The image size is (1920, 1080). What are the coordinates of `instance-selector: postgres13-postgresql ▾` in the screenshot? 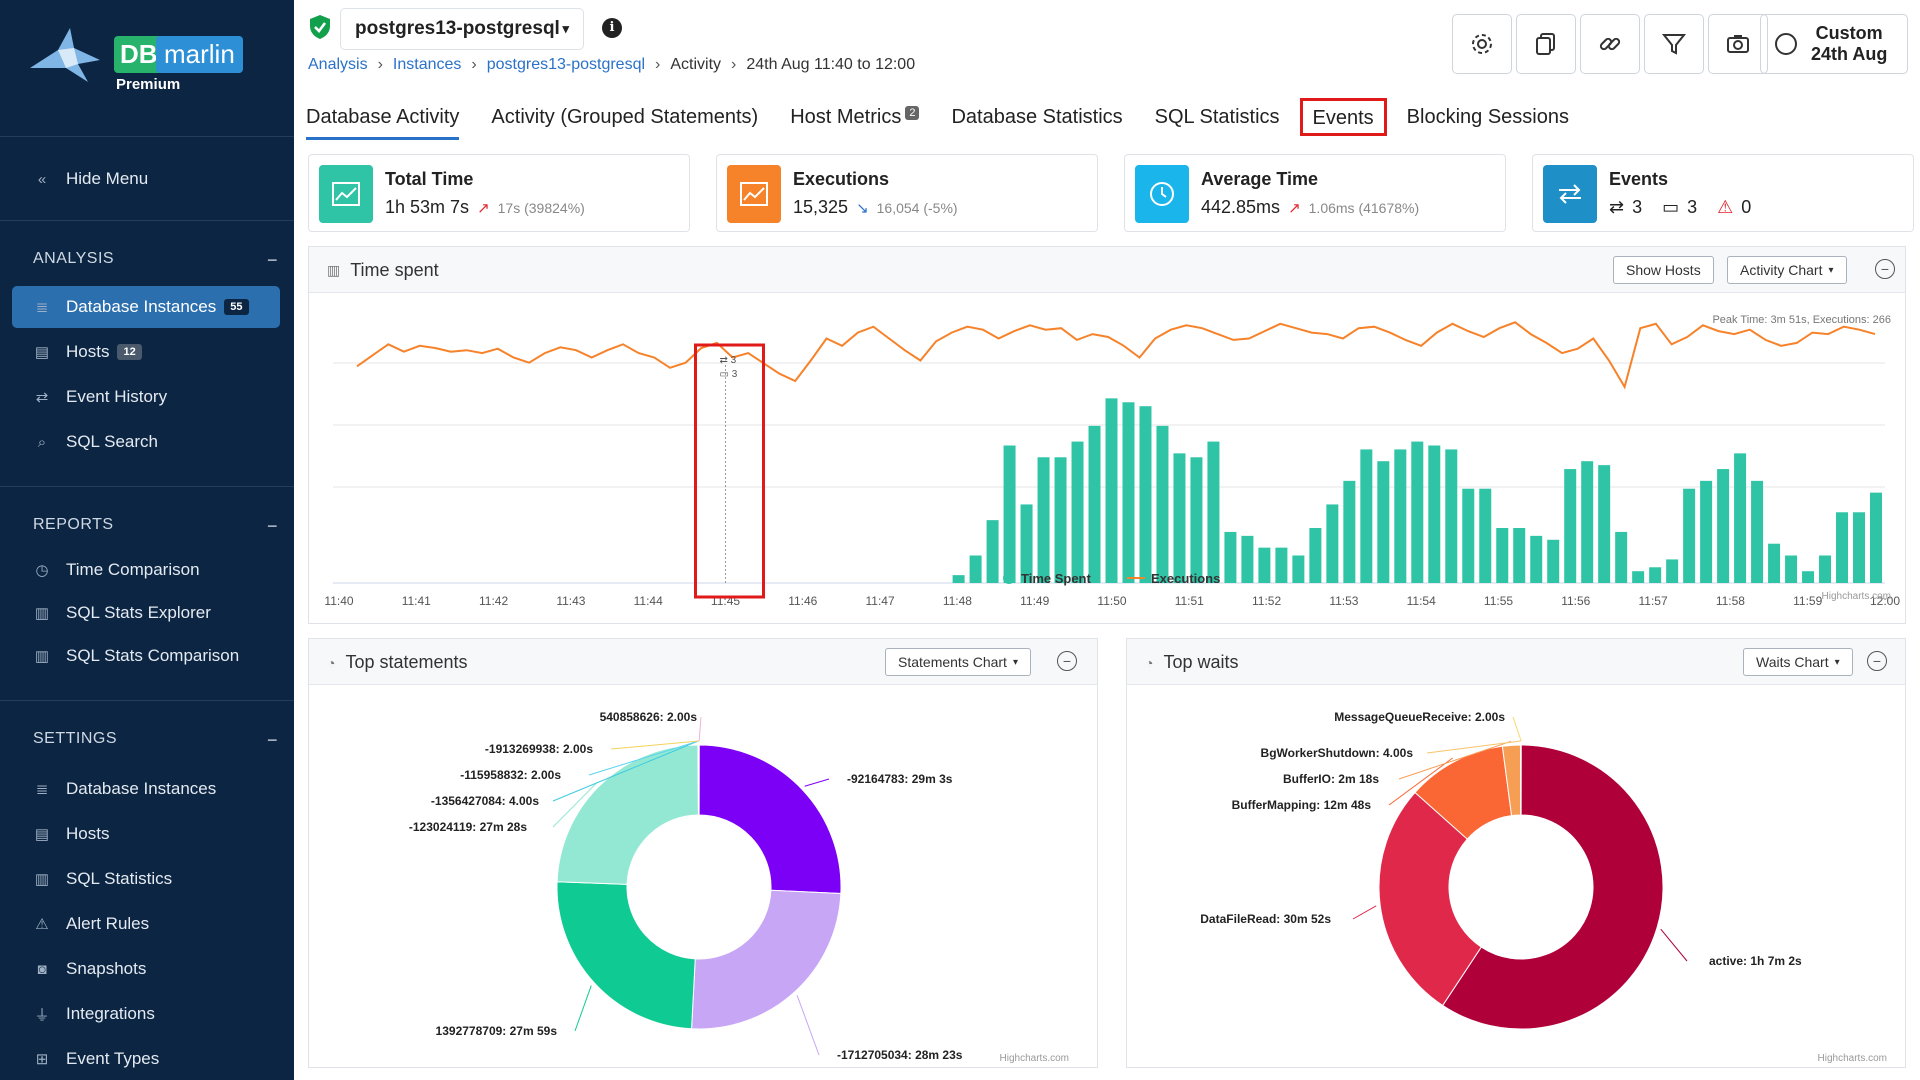 It's located at (462, 29).